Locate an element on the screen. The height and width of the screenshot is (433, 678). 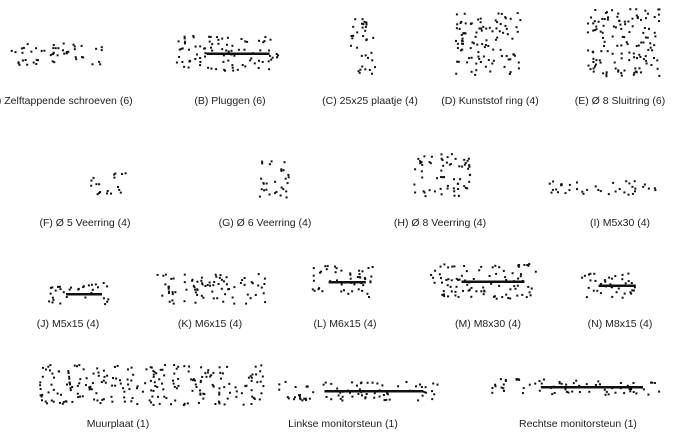
part-label: (H) Ø 8 Veerring (4) is located at coordinates (440, 223).